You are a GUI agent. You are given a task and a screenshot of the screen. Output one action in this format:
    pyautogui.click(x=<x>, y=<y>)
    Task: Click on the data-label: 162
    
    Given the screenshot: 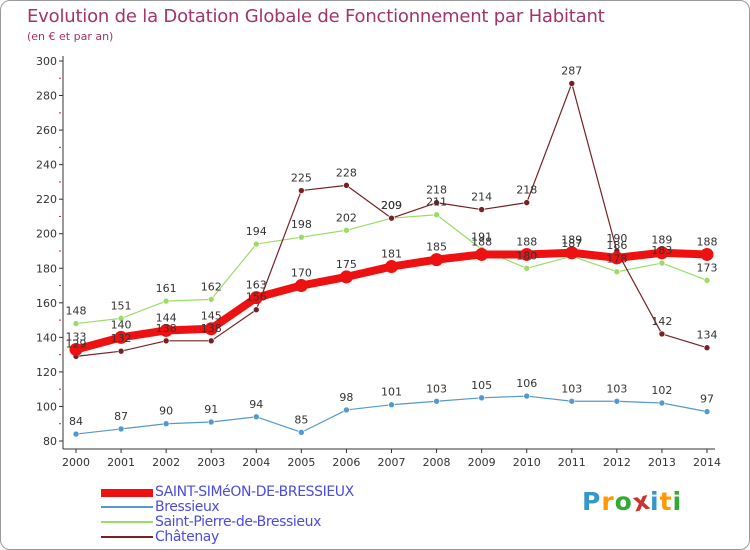 What is the action you would take?
    pyautogui.click(x=211, y=286)
    